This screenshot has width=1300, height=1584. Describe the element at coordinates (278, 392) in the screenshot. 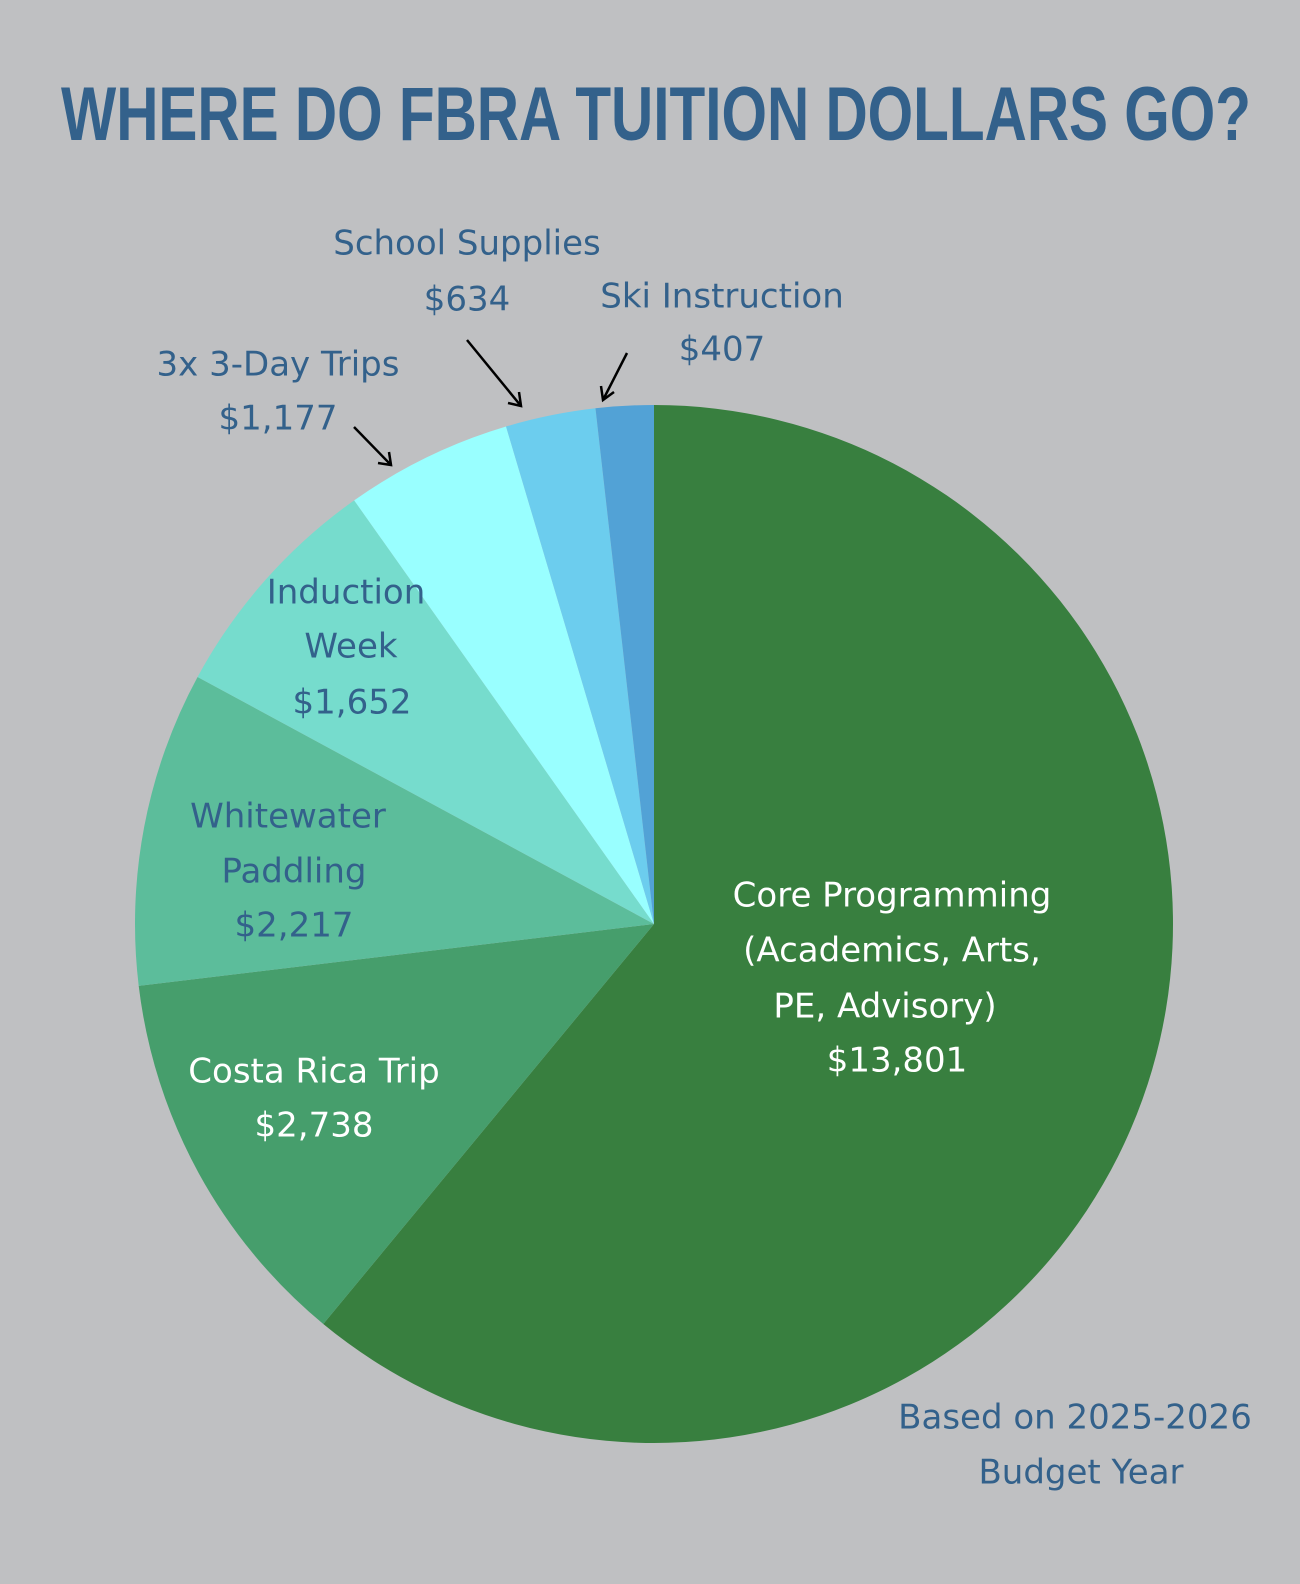

I see `slice-label-3day-trips: 3x 3-Day Trips $1,177` at that location.